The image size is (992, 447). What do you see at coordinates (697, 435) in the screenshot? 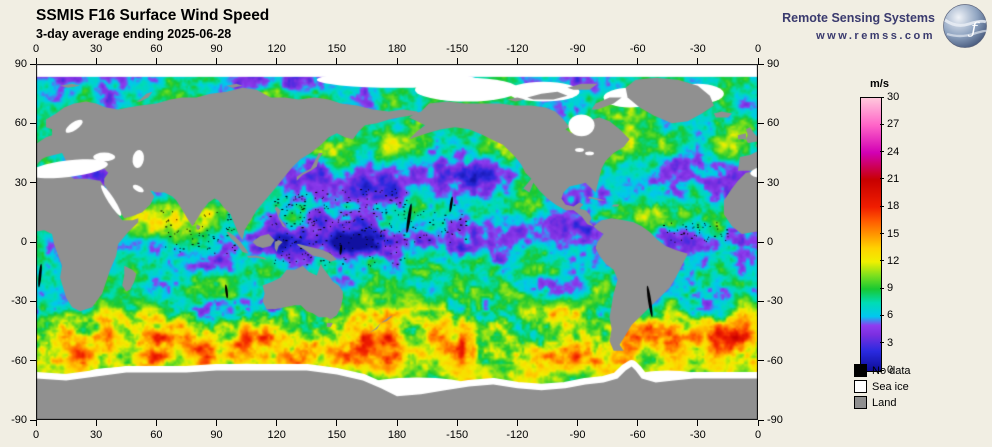
I see `lon-label-bottom: -30` at bounding box center [697, 435].